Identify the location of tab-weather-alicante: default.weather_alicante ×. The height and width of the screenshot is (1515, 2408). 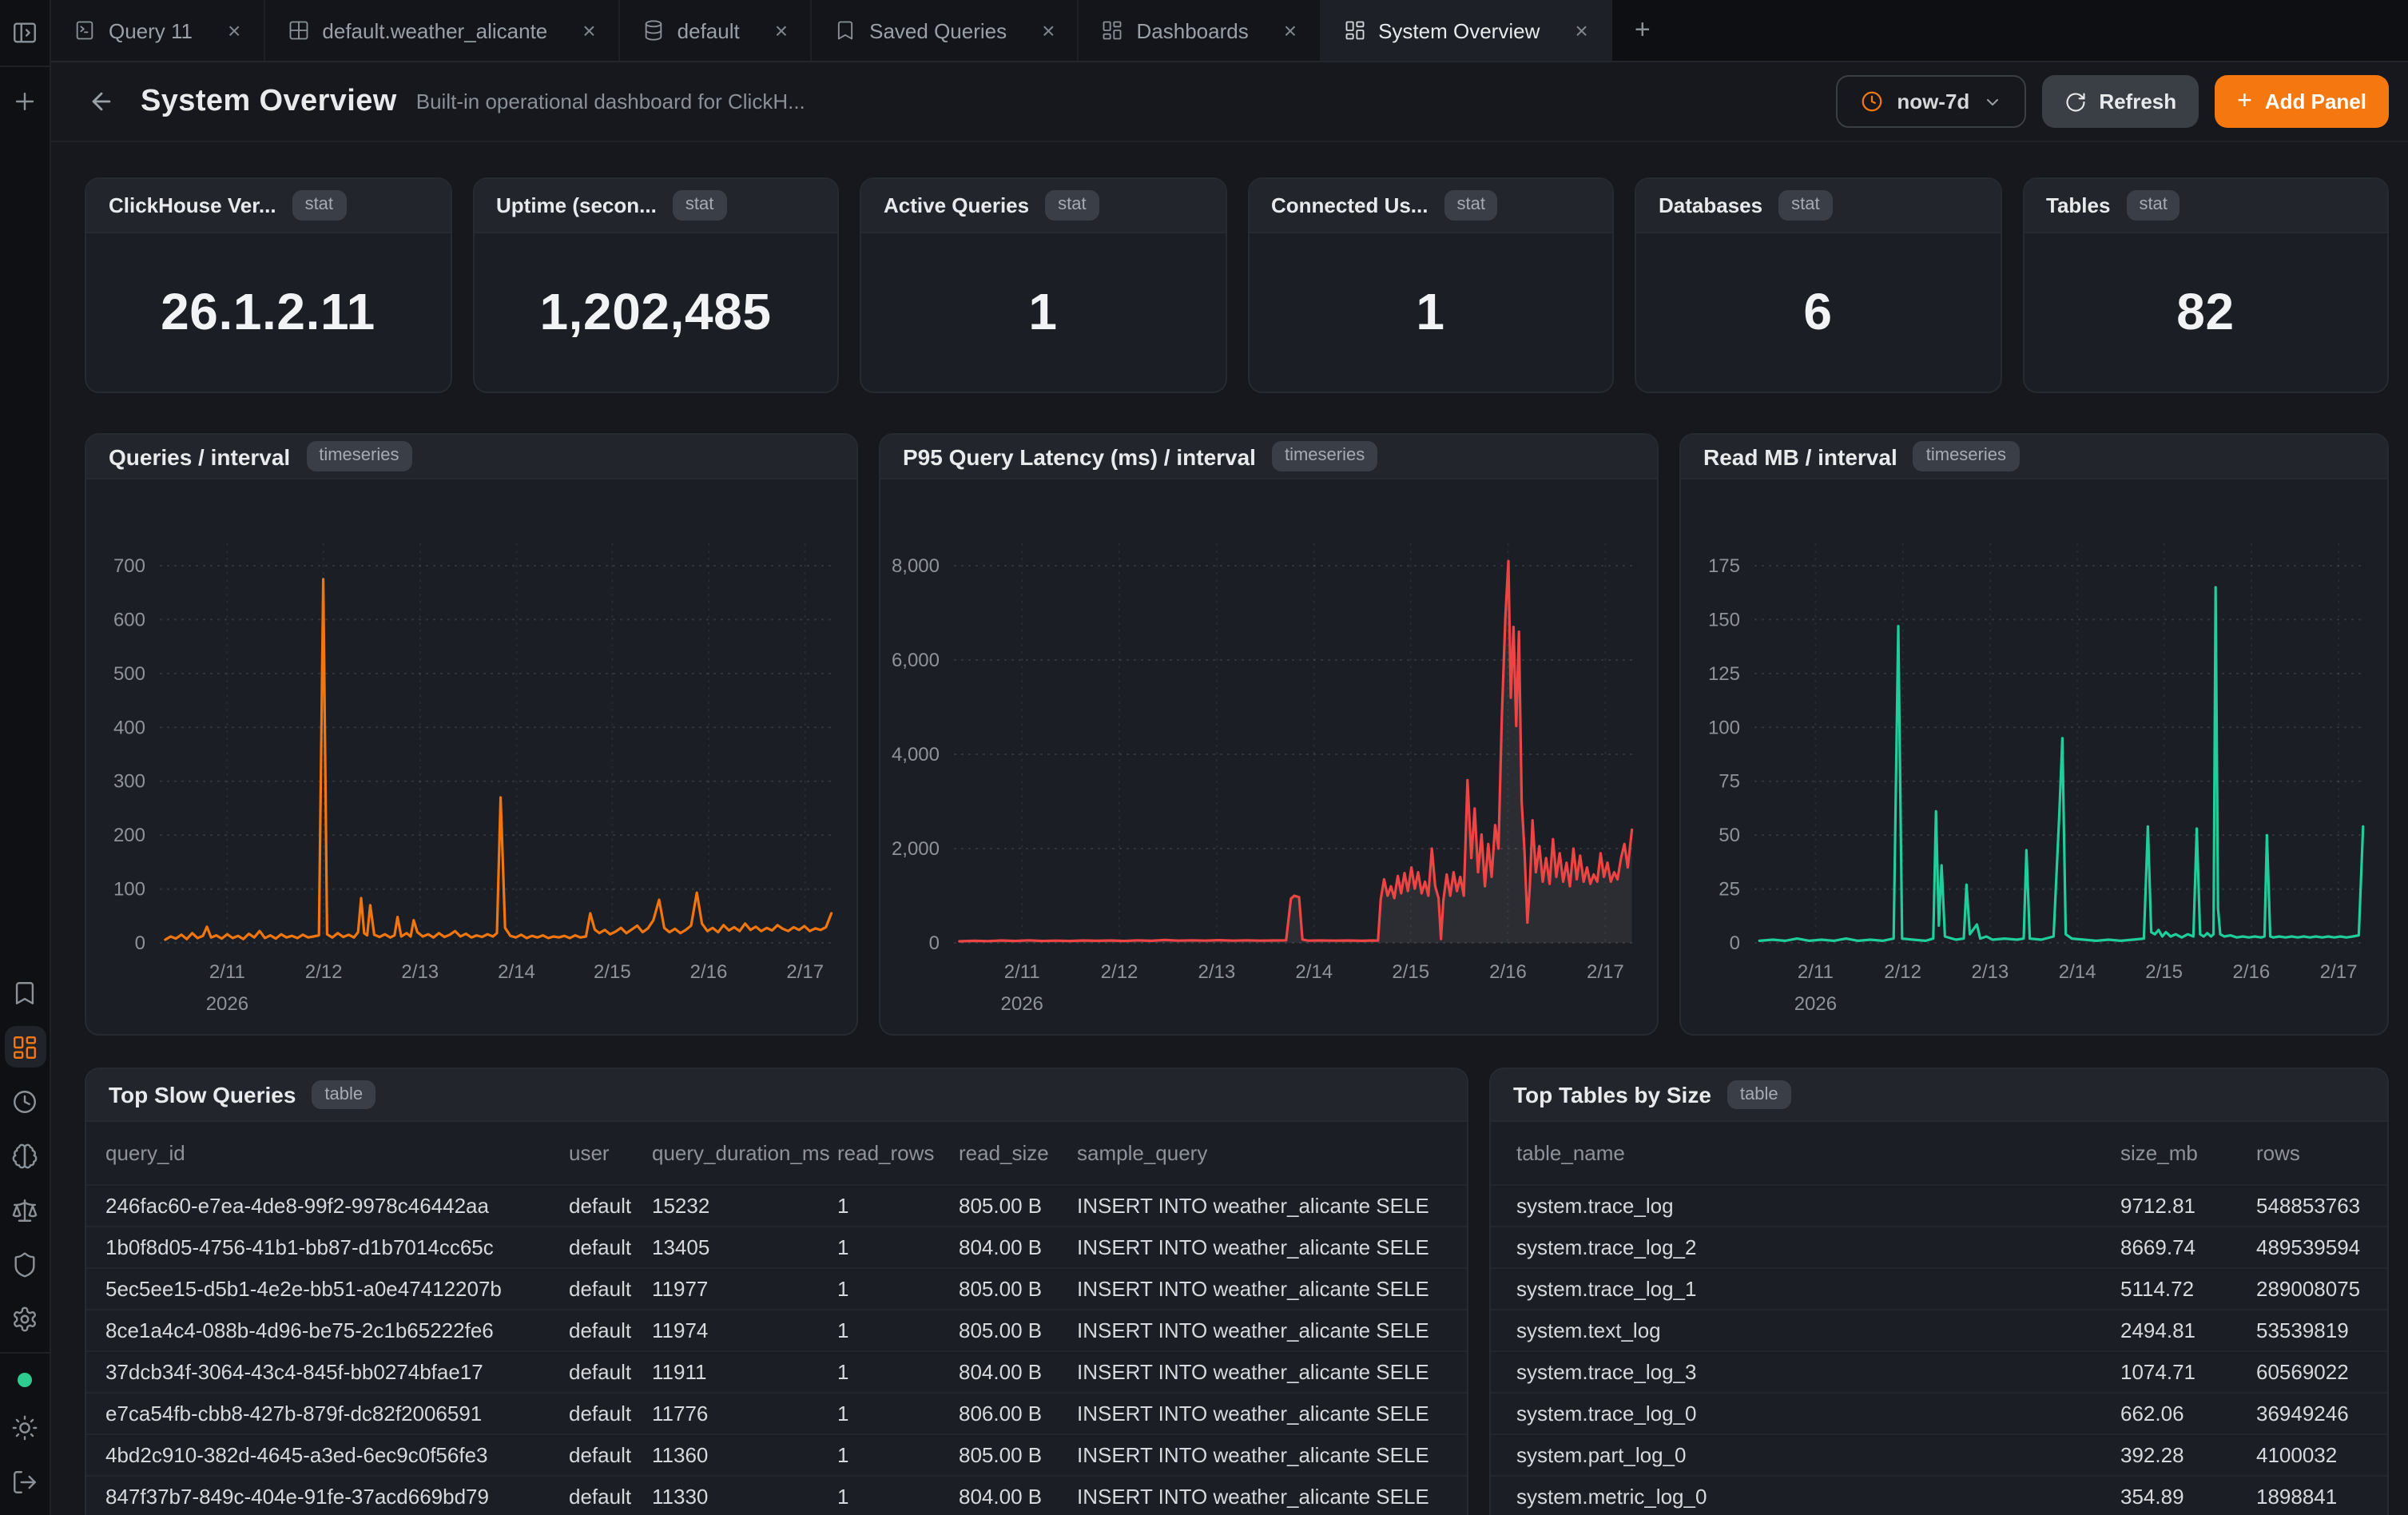
(442, 31).